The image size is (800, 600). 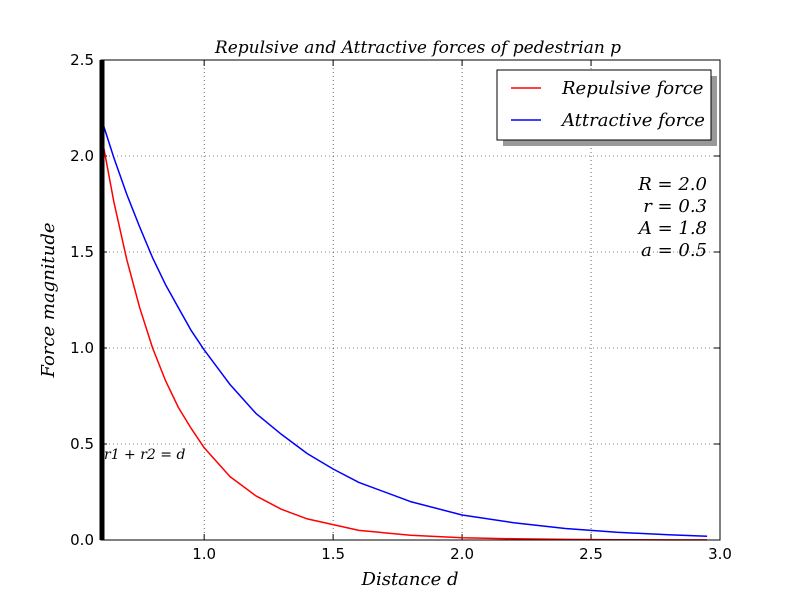 I want to click on x-tick-label: 2.0, so click(x=462, y=554).